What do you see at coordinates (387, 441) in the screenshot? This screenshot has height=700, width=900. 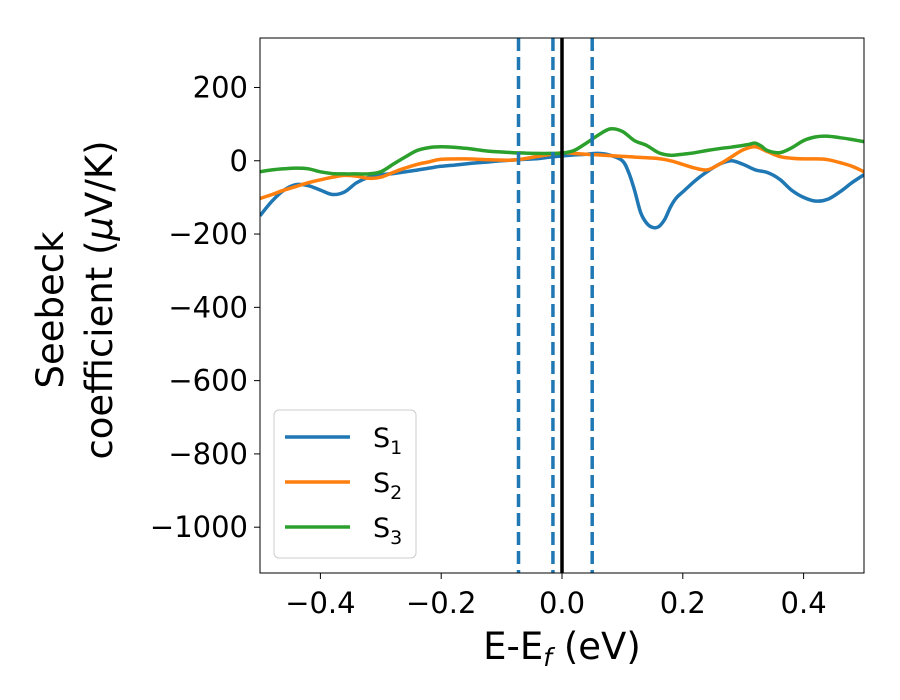 I see `legend-label-s1: S1` at bounding box center [387, 441].